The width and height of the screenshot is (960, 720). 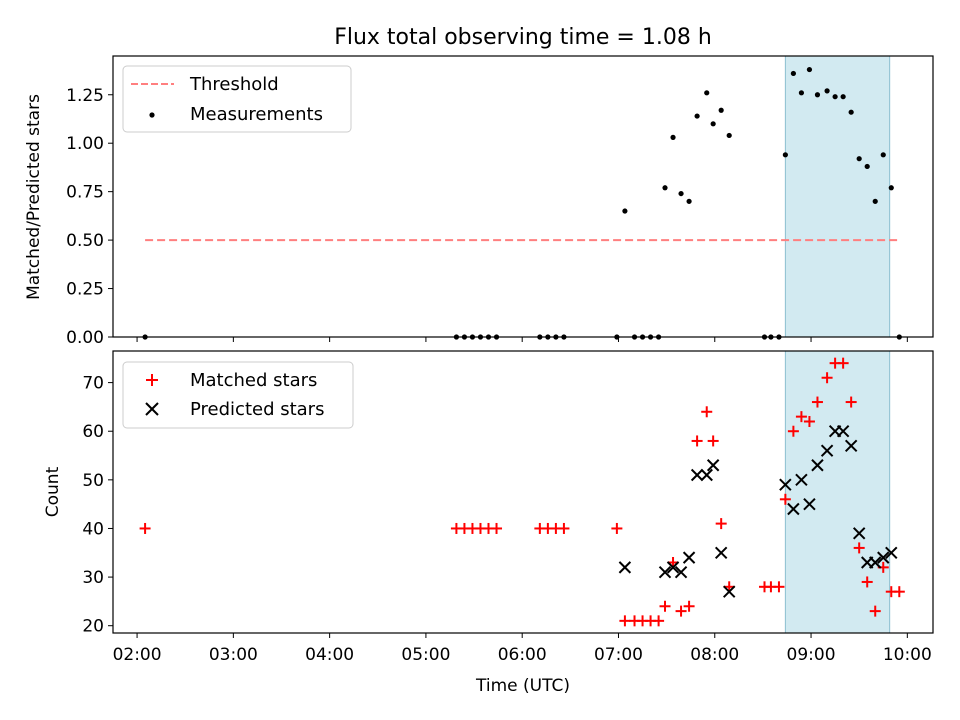 I want to click on x-tick-label: 08:00, so click(x=714, y=655).